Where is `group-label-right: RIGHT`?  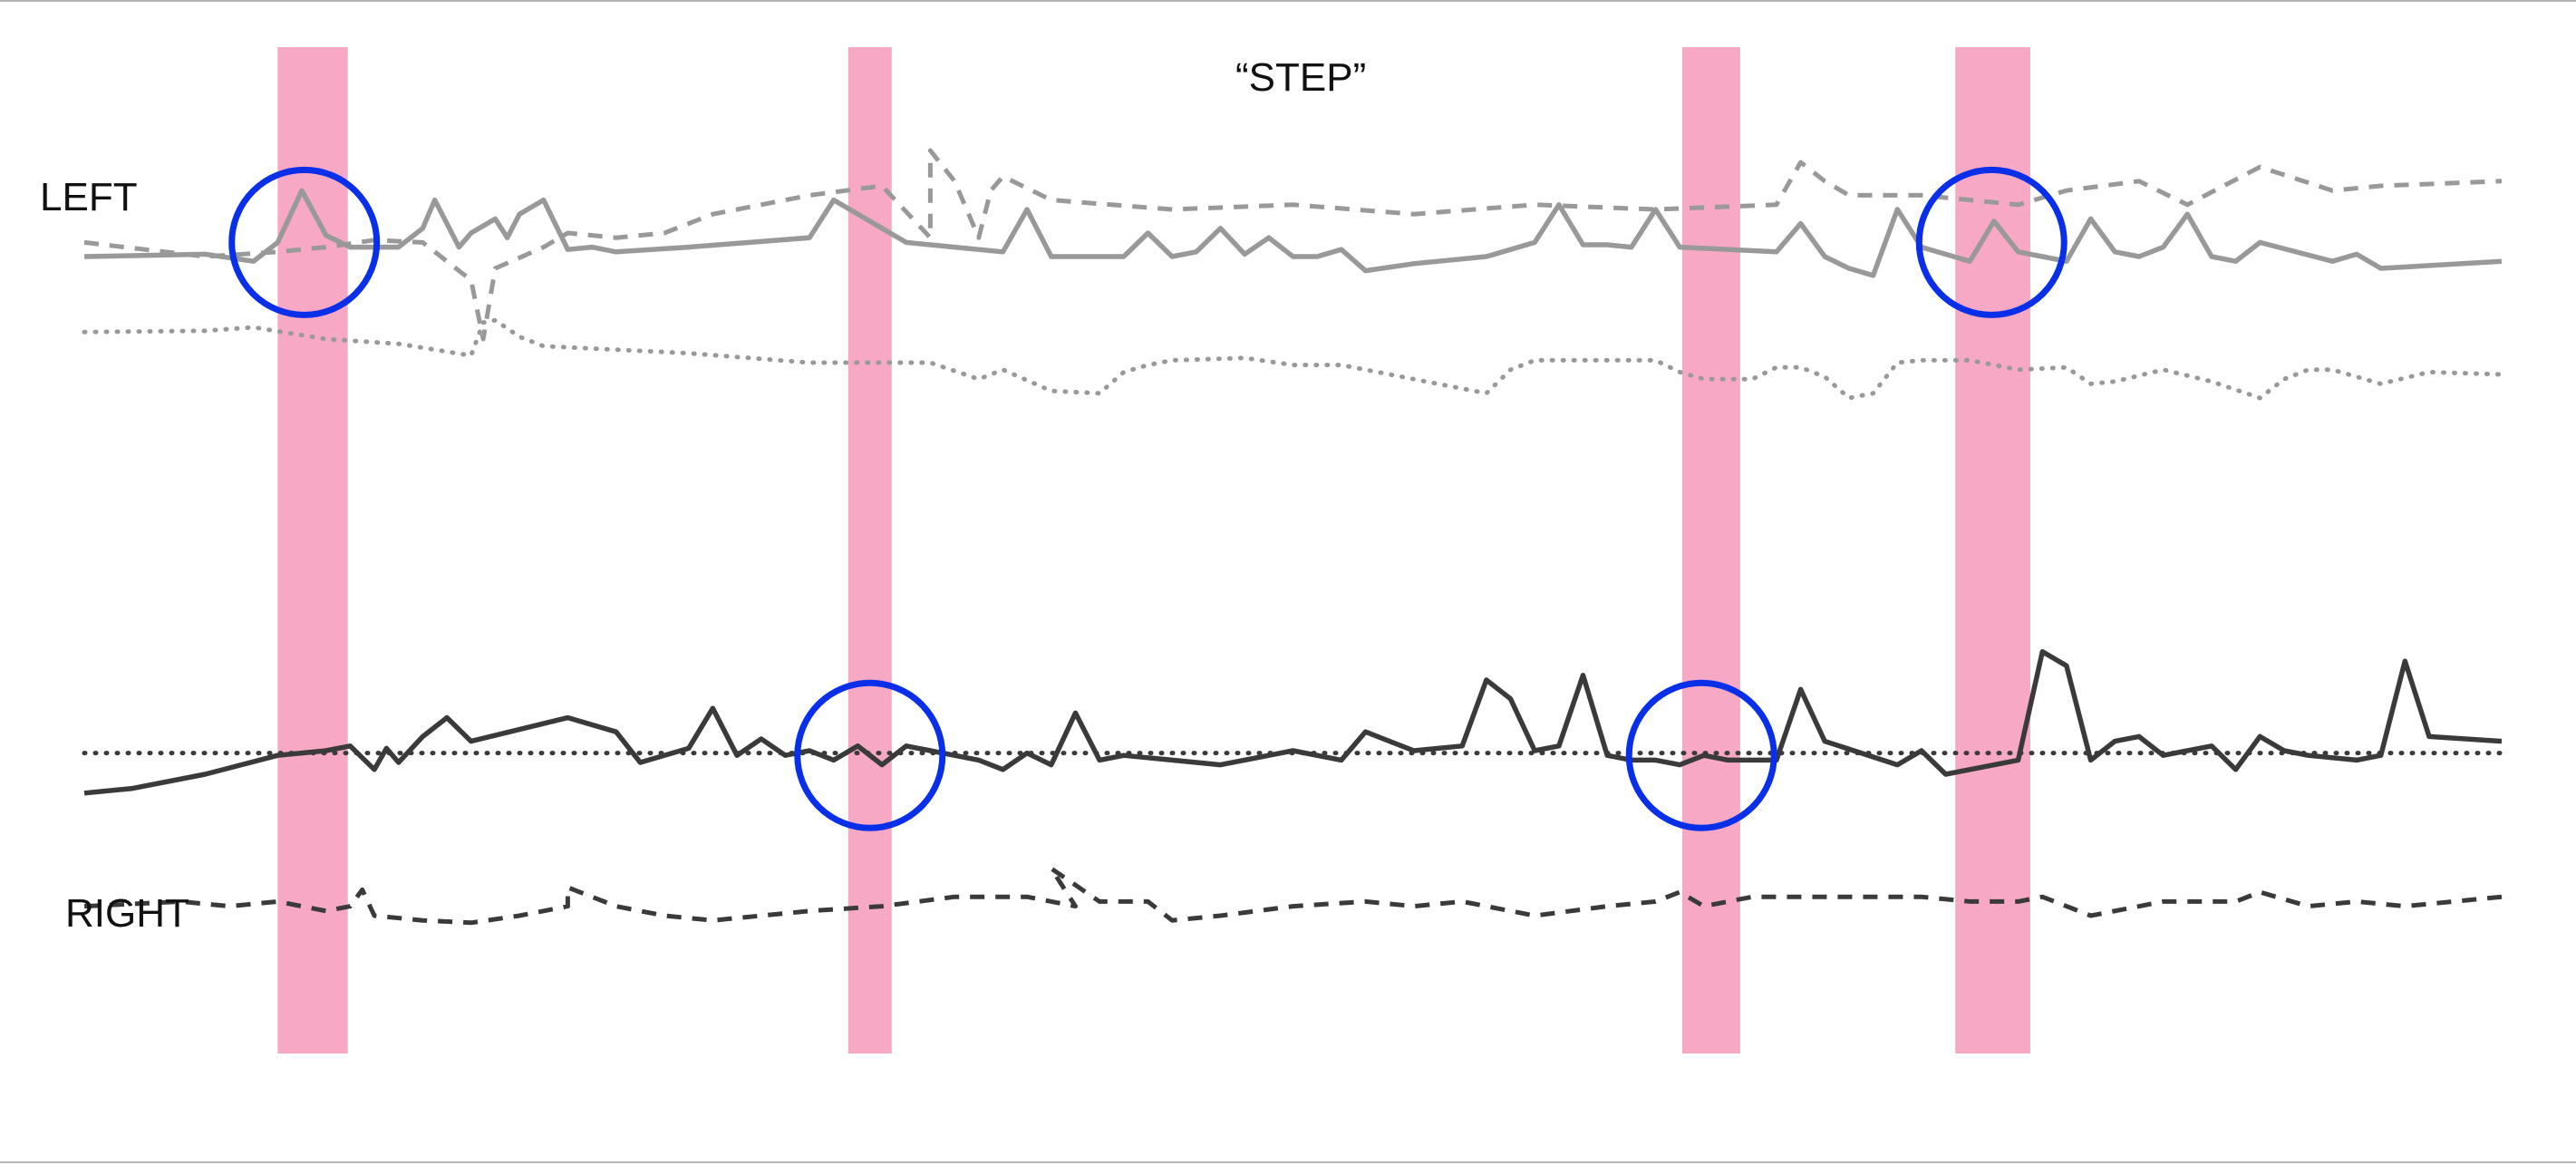
group-label-right: RIGHT is located at coordinates (127, 914).